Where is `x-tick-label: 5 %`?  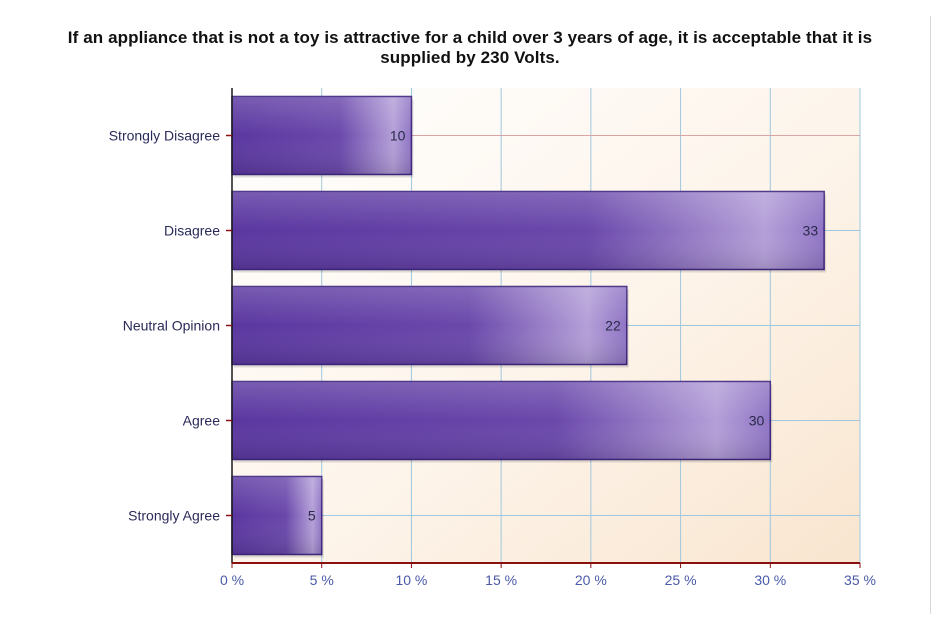
x-tick-label: 5 % is located at coordinates (322, 580).